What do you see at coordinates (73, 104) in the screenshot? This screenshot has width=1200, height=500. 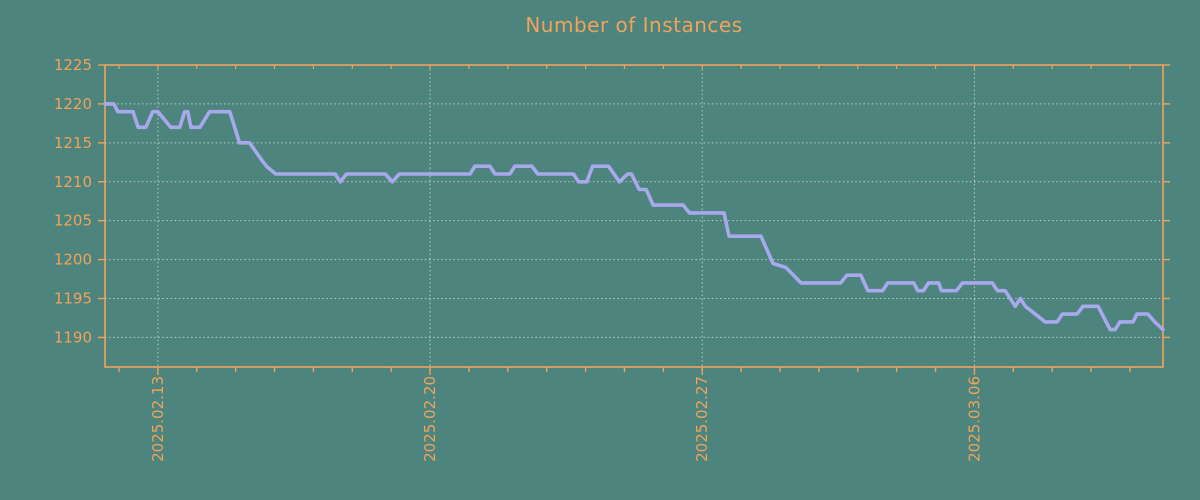 I see `y-tick-label: 1220` at bounding box center [73, 104].